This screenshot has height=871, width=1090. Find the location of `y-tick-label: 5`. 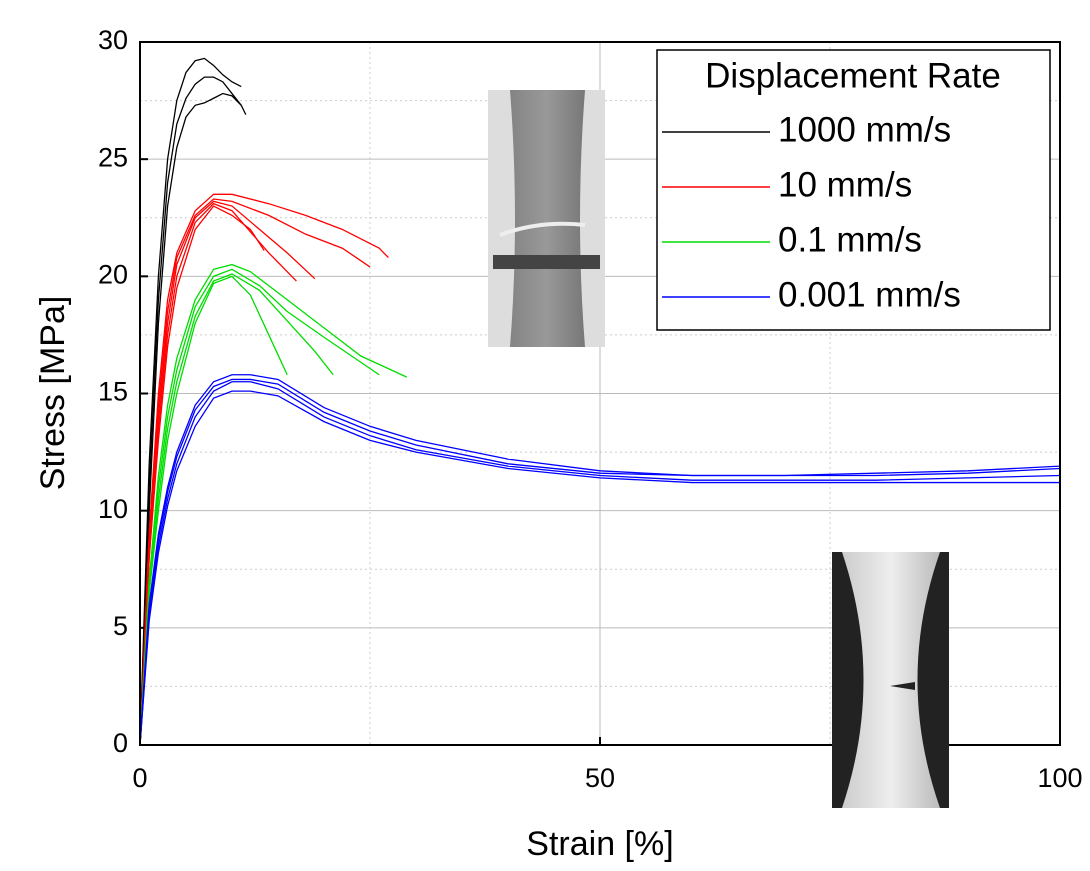

y-tick-label: 5 is located at coordinates (120, 626).